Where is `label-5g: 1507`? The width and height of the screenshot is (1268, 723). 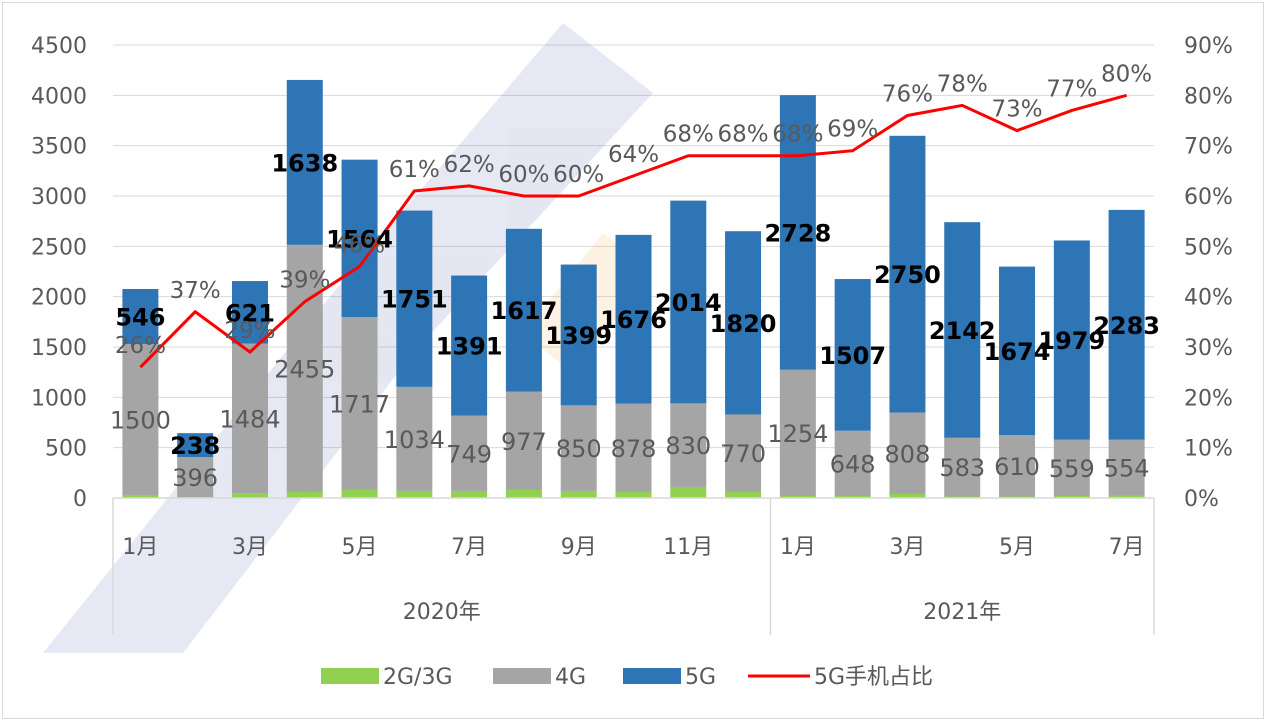
label-5g: 1507 is located at coordinates (852, 356).